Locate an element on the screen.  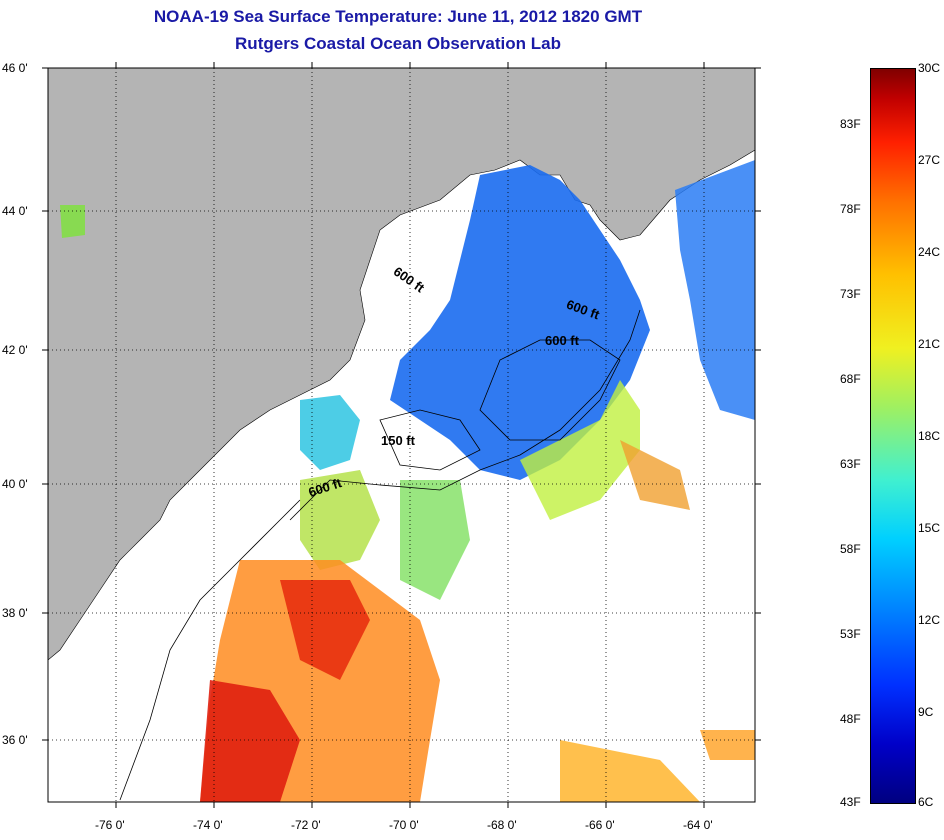
lat-label: 42 0' is located at coordinates (15, 350).